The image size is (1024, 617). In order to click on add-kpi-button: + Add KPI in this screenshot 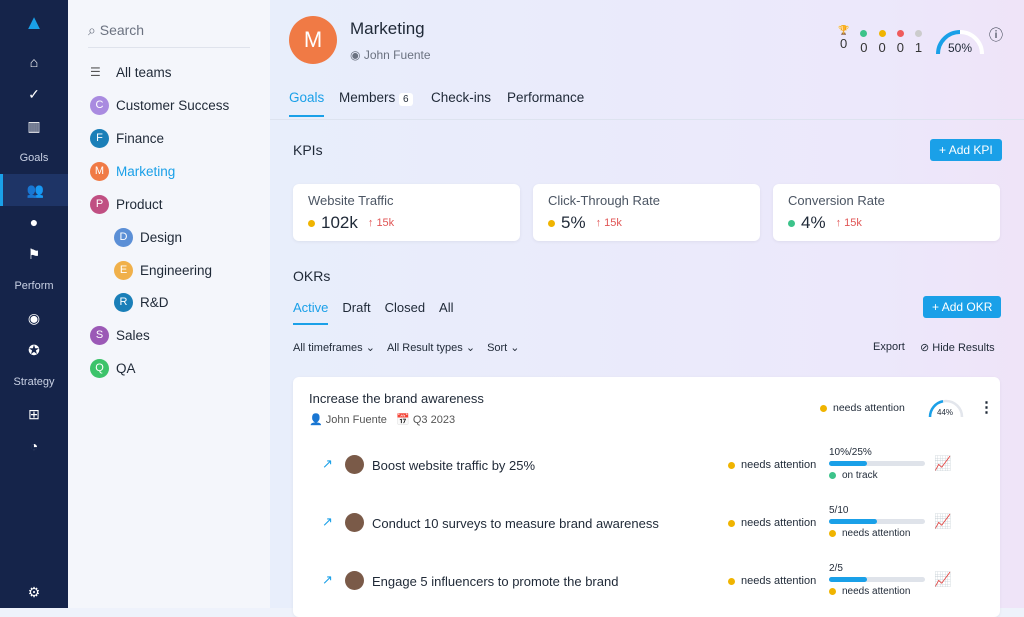, I will do `click(966, 150)`.